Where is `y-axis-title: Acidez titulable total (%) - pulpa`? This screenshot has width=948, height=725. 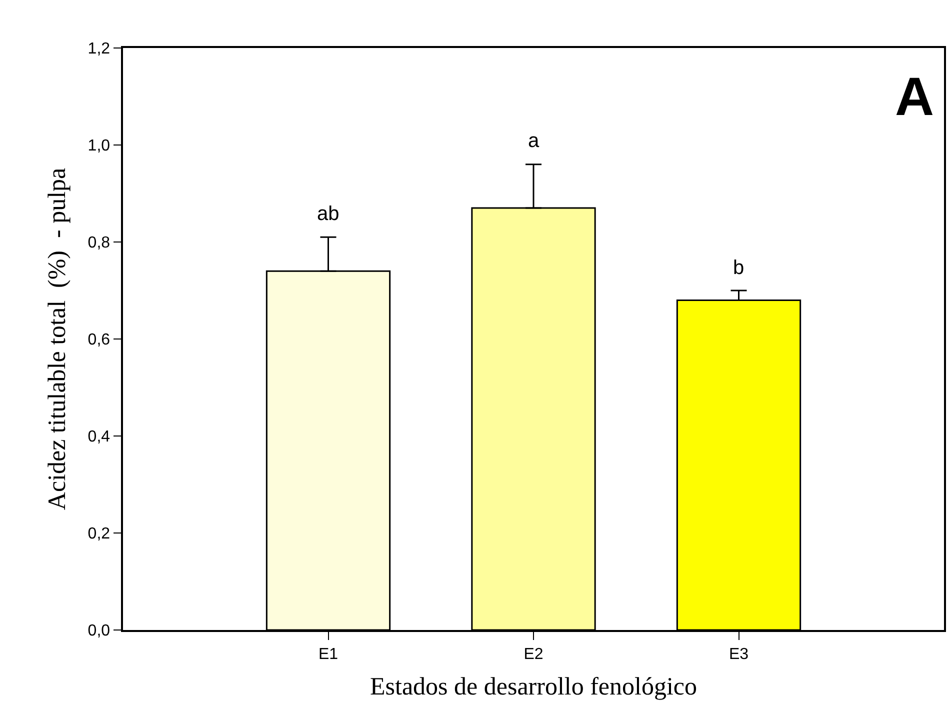
y-axis-title: Acidez titulable total (%) - pulpa is located at coordinates (58, 339).